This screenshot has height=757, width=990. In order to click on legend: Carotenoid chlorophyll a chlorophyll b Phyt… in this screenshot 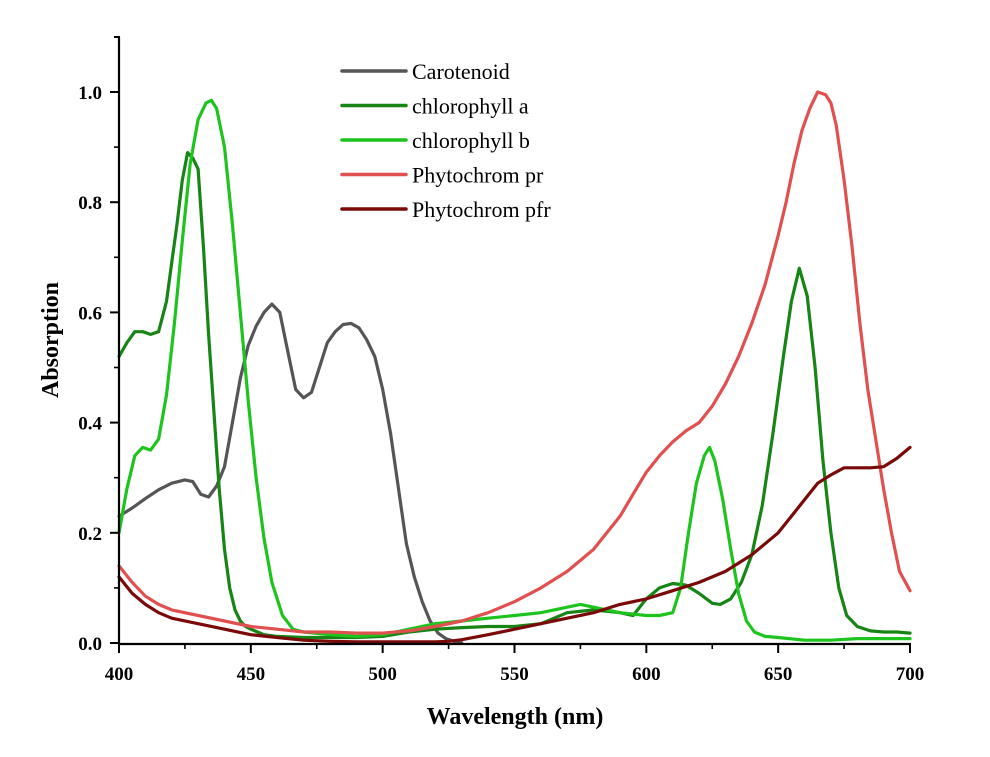, I will do `click(445, 140)`.